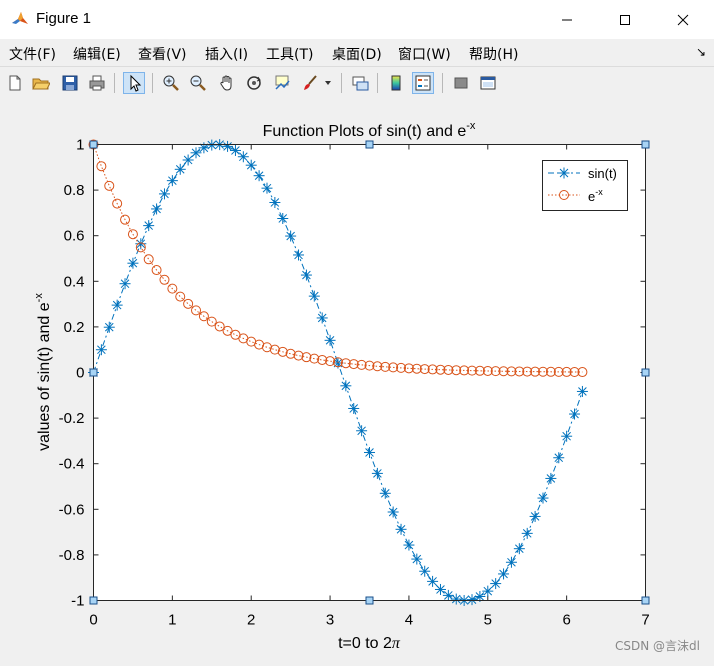 The image size is (714, 666). I want to click on zoom-out-button, so click(198, 83).